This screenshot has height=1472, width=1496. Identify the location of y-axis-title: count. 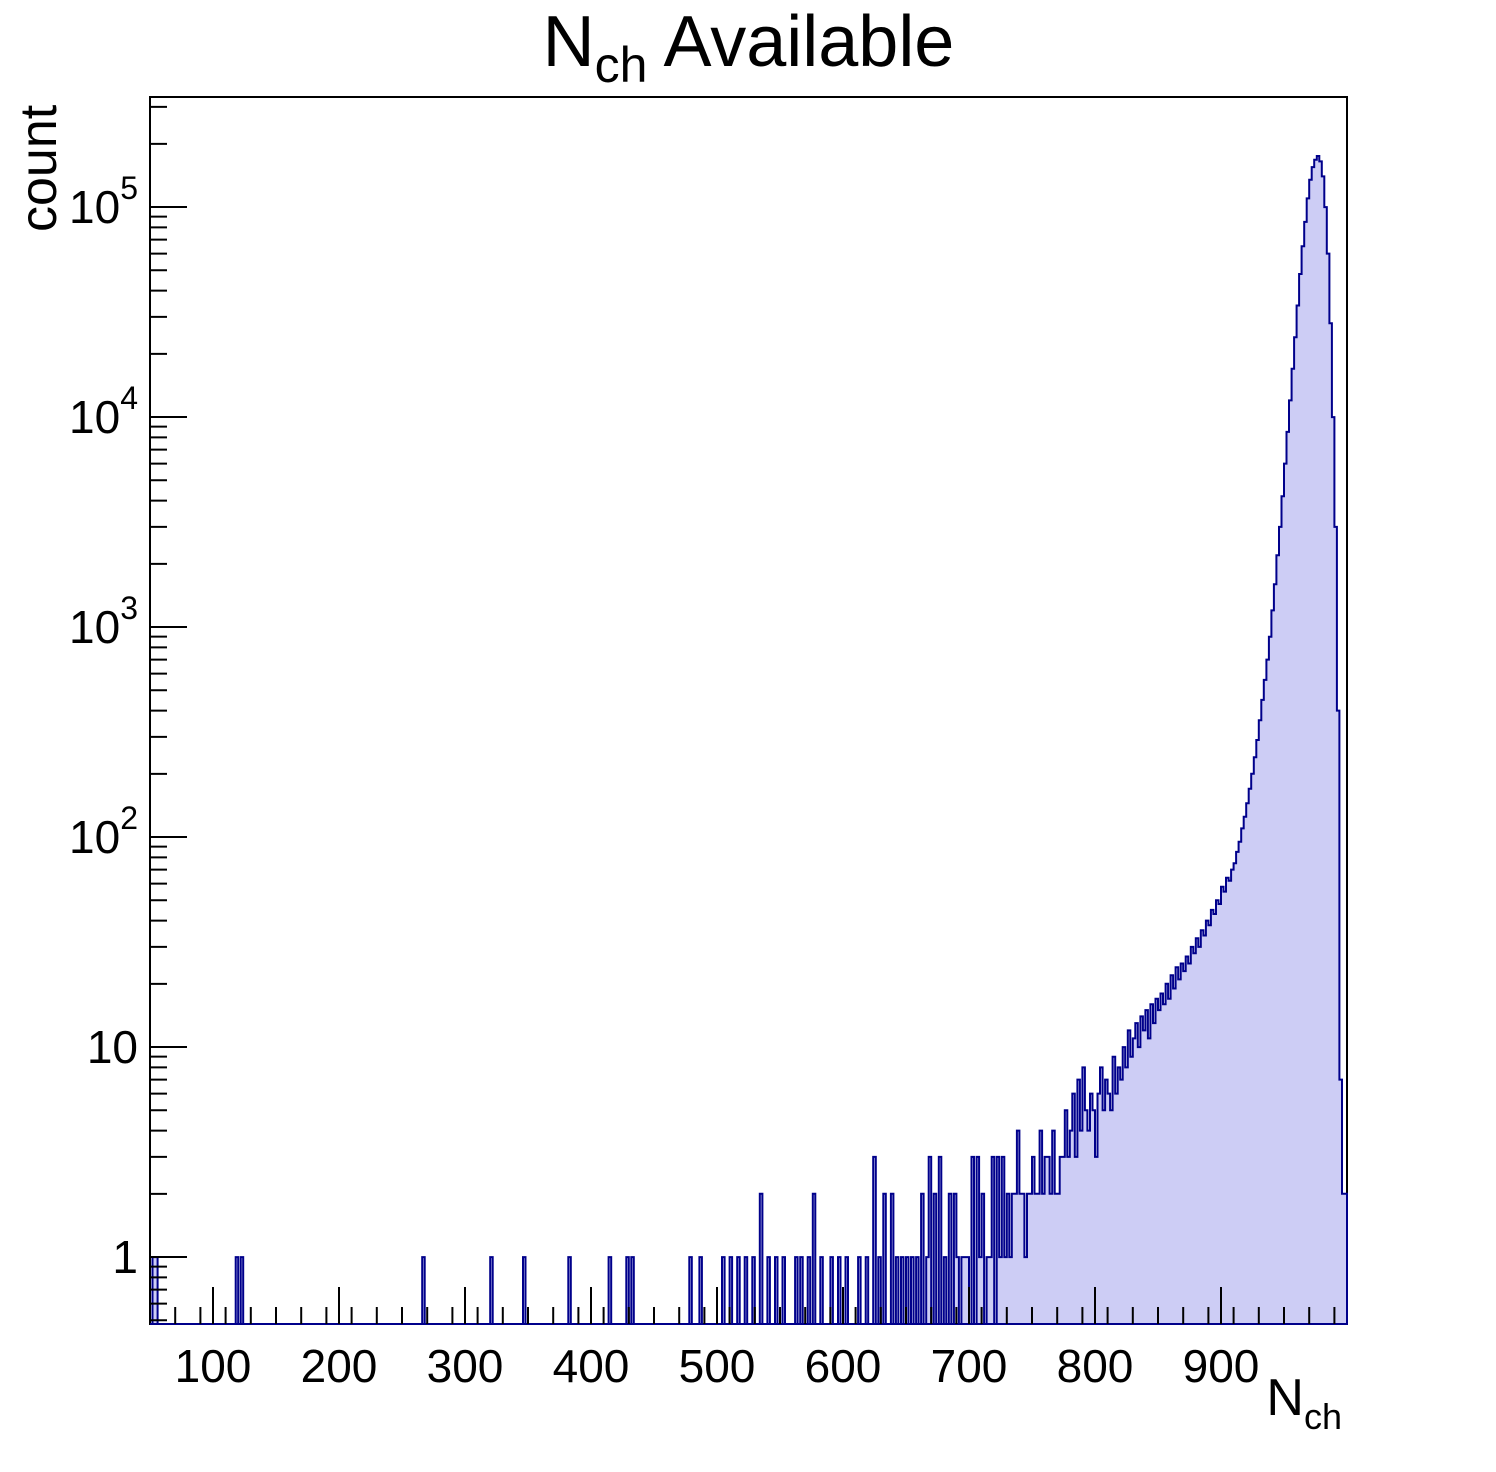
(39, 168).